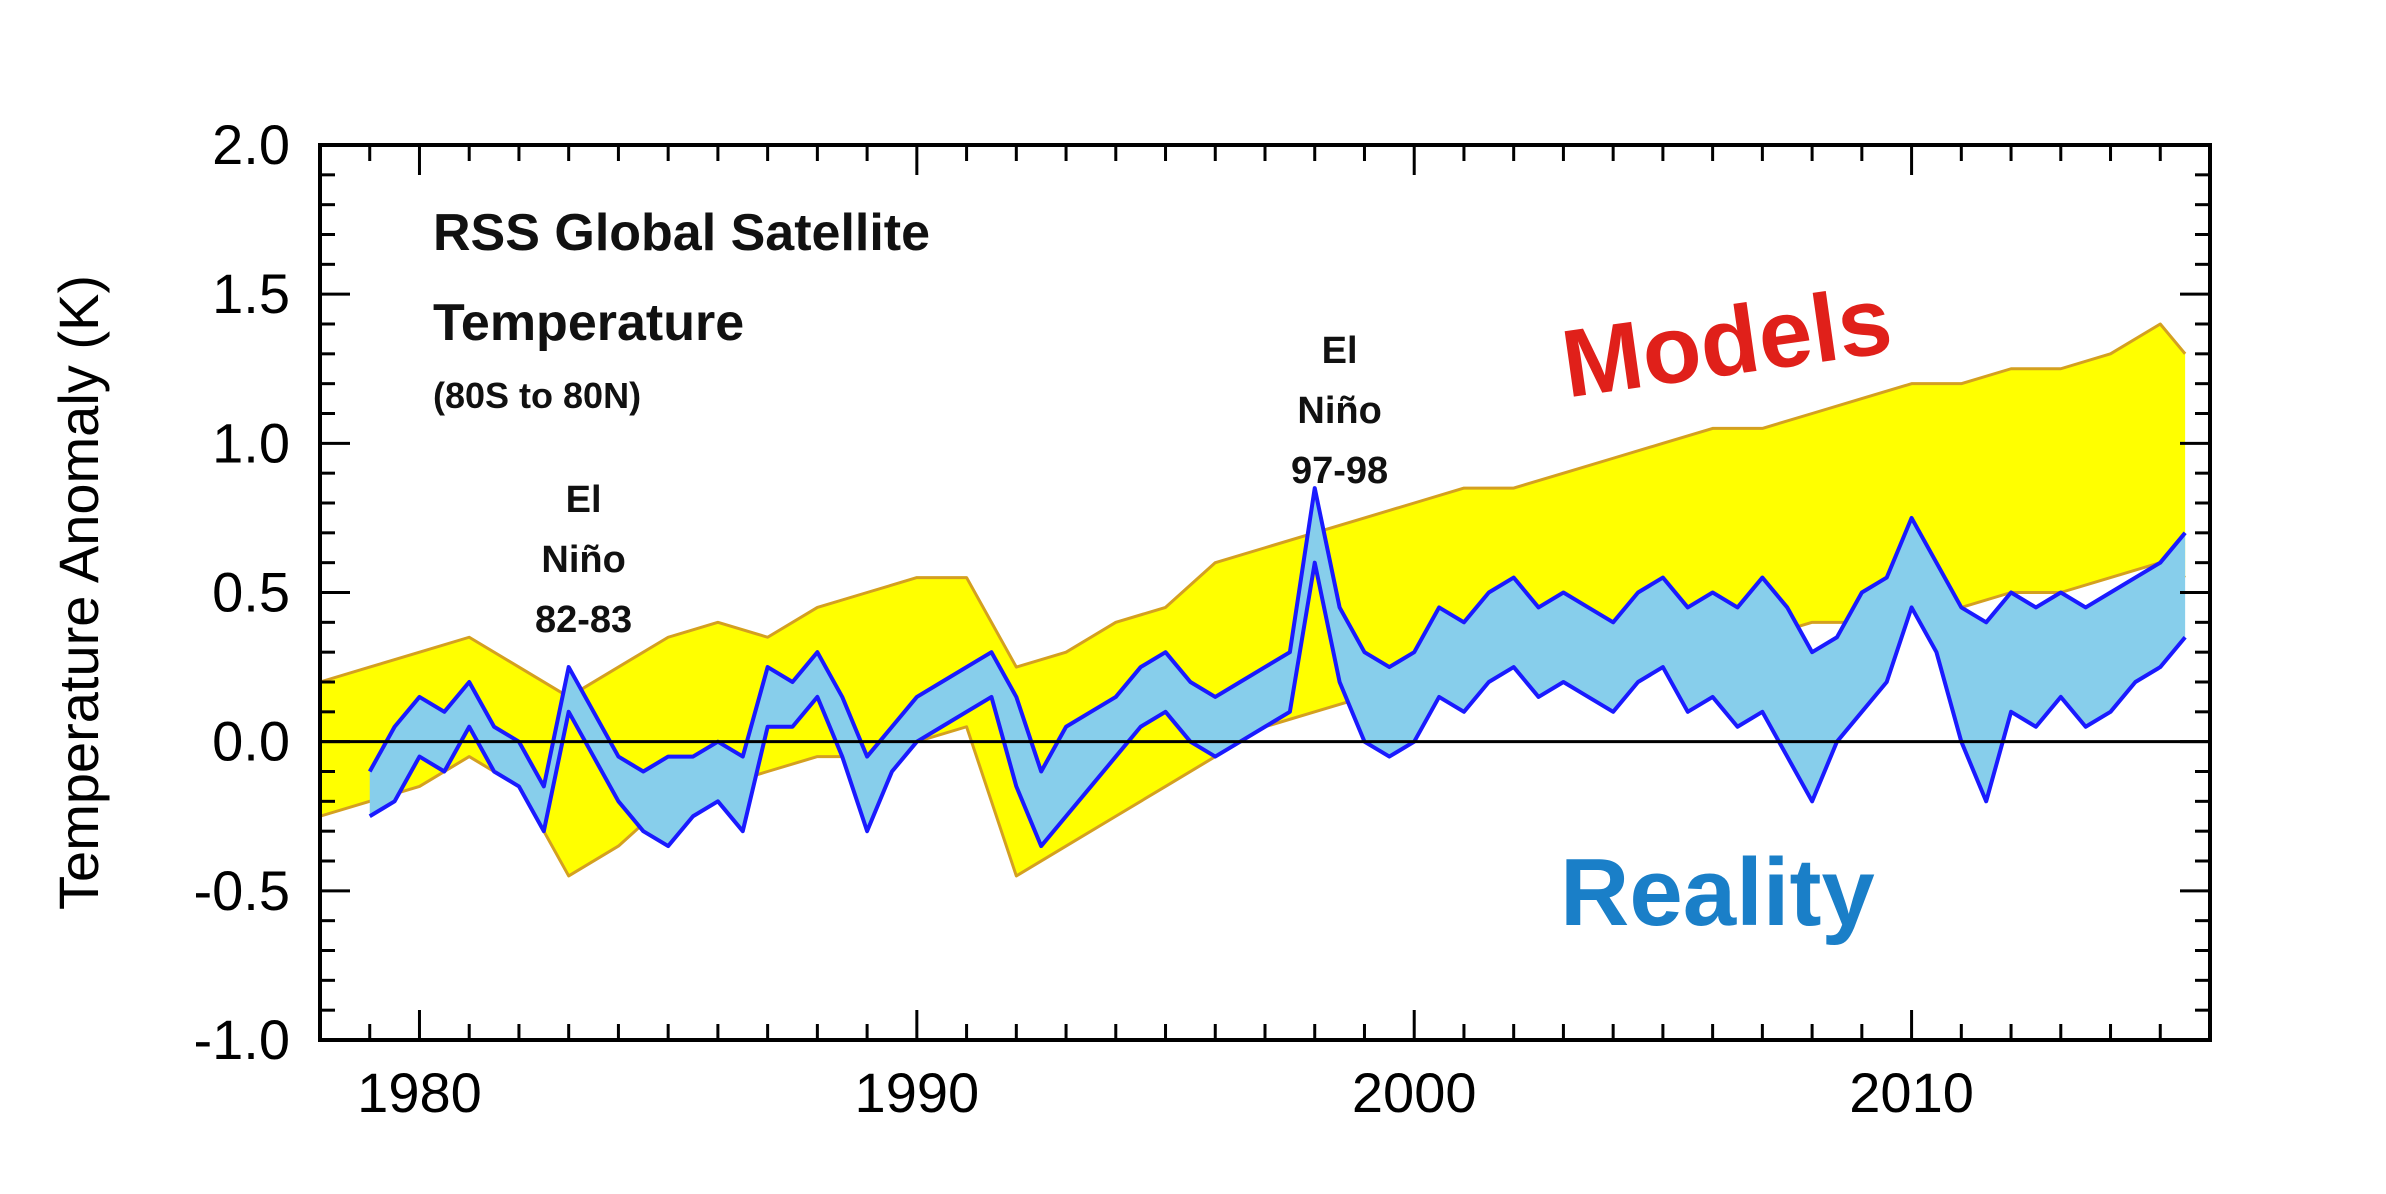  Describe the element at coordinates (583, 620) in the screenshot. I see `el-nino-annotation: 82-83` at that location.